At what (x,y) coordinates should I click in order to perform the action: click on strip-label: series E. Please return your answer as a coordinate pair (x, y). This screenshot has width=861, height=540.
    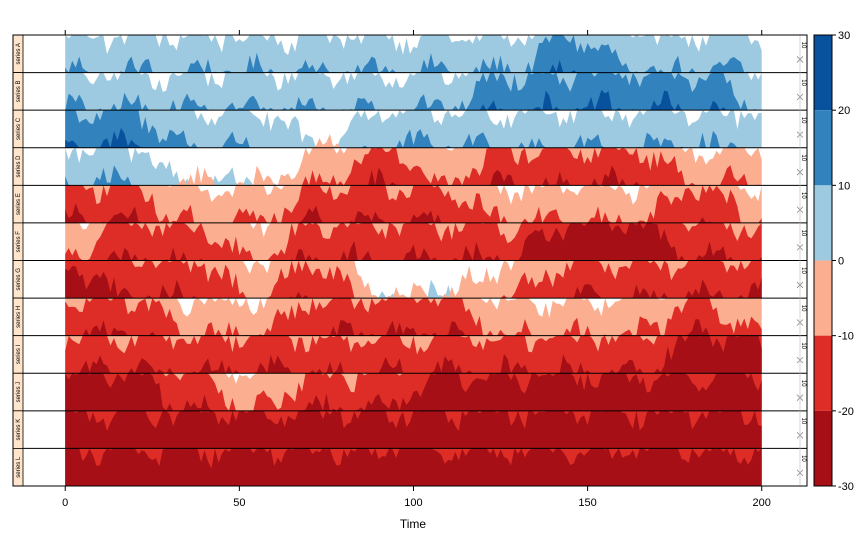
    Looking at the image, I should click on (19, 204).